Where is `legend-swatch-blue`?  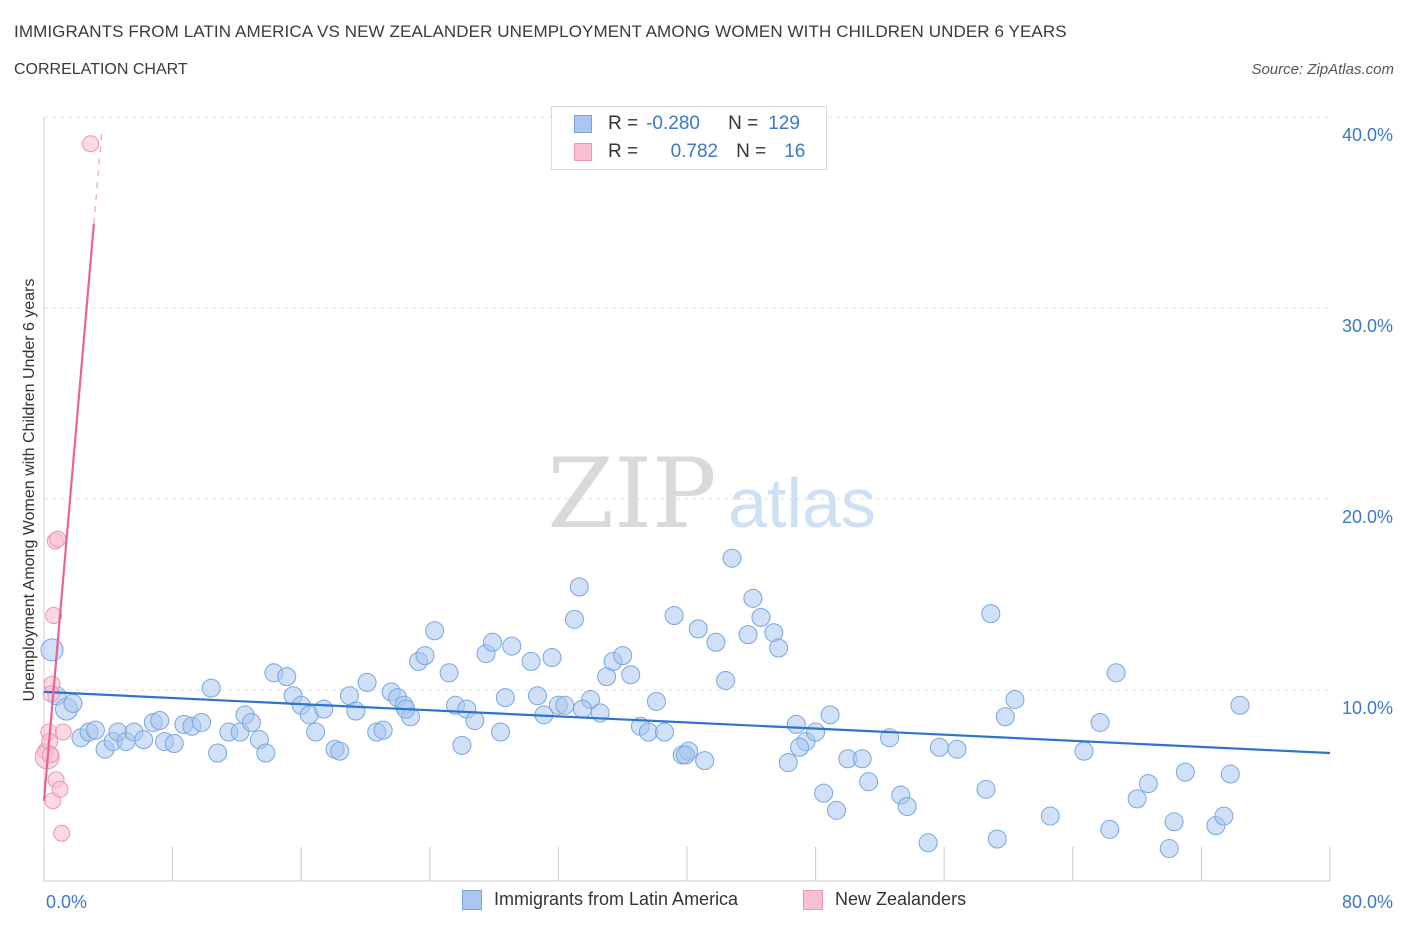 legend-swatch-blue is located at coordinates (583, 124).